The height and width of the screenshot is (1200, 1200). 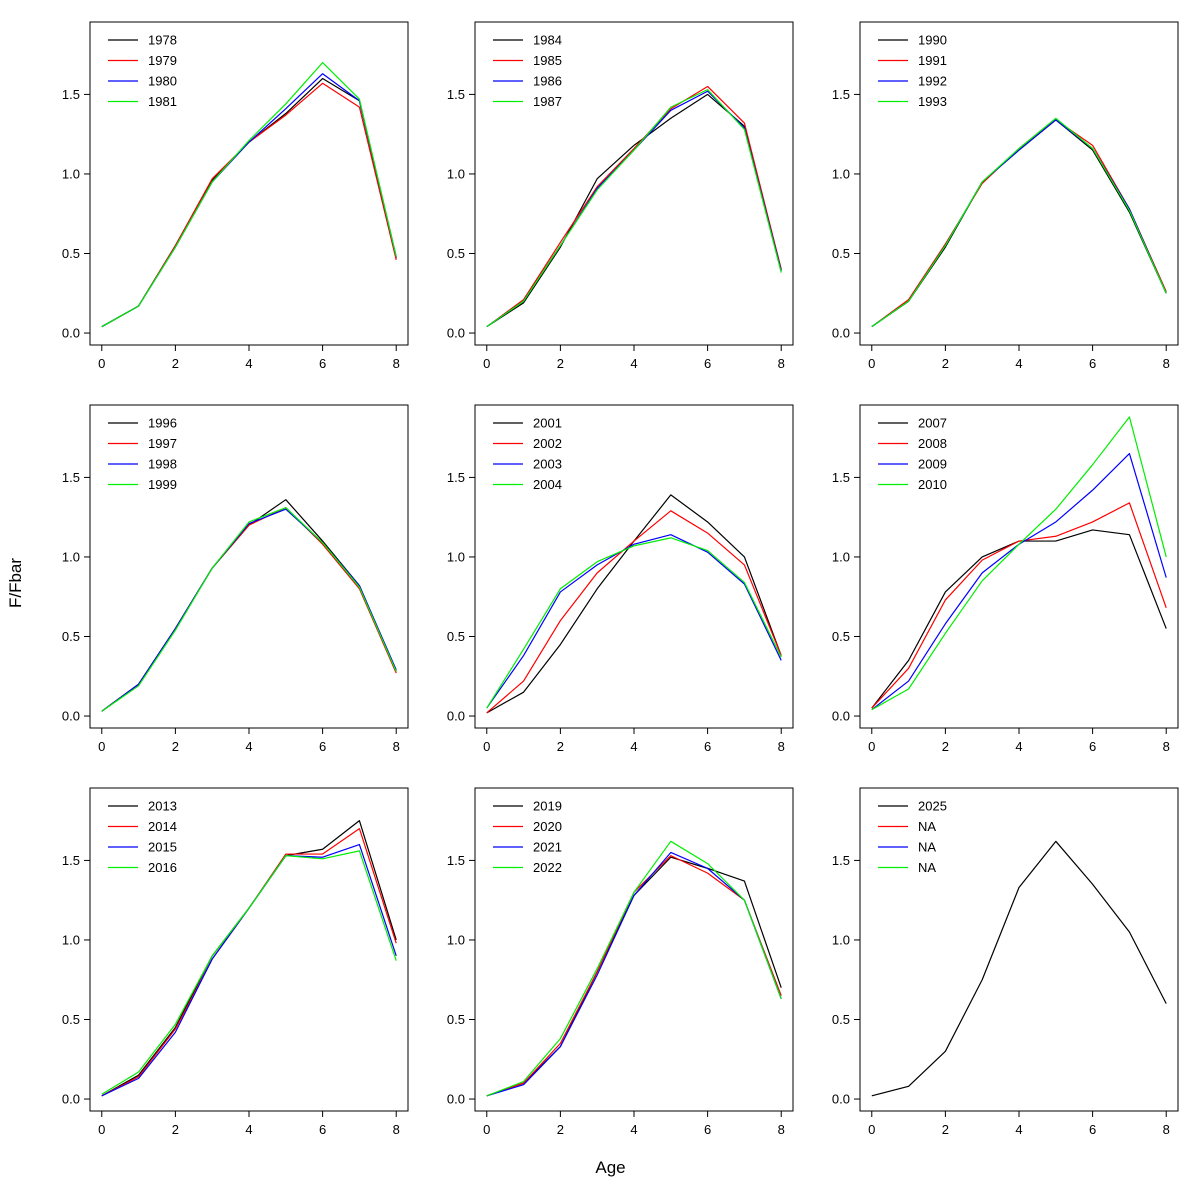 I want to click on series-line-2003, so click(x=634, y=621).